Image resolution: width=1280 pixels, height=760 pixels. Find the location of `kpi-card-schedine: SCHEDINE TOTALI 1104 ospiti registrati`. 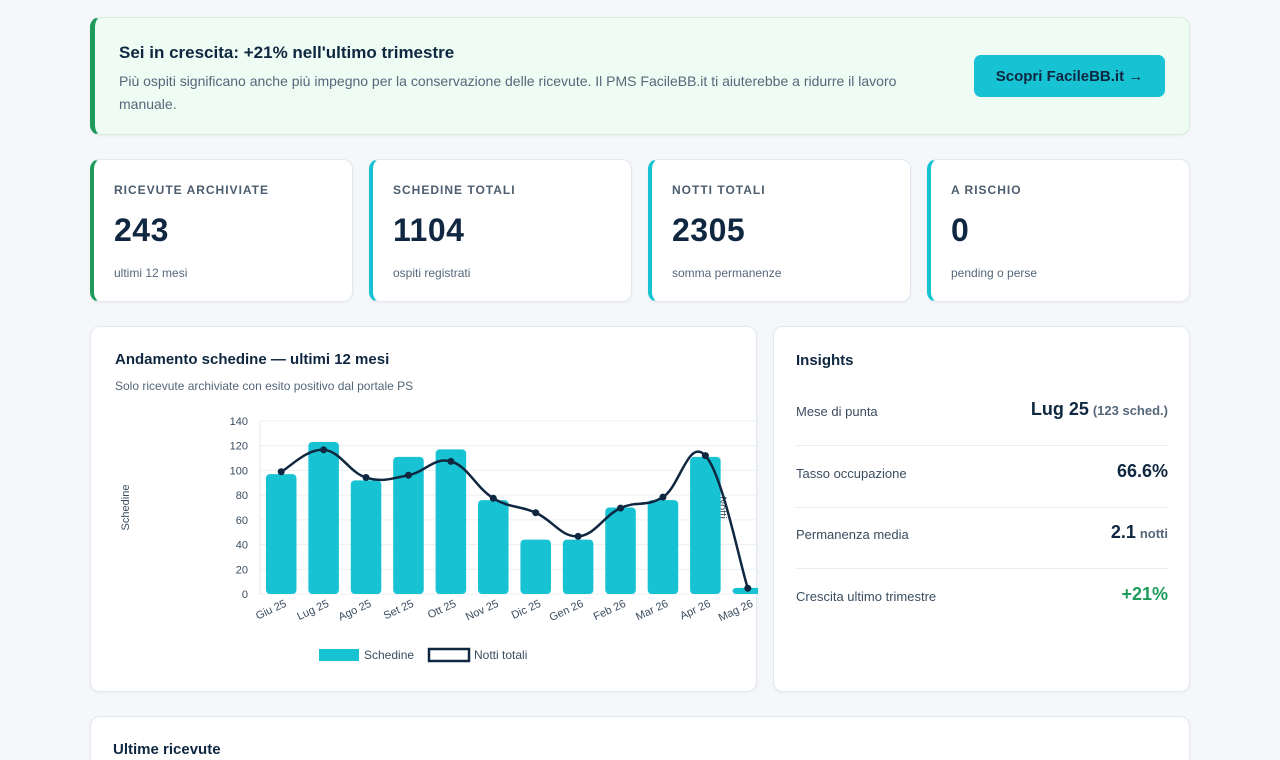

kpi-card-schedine: SCHEDINE TOTALI 1104 ospiti registrati is located at coordinates (500, 230).